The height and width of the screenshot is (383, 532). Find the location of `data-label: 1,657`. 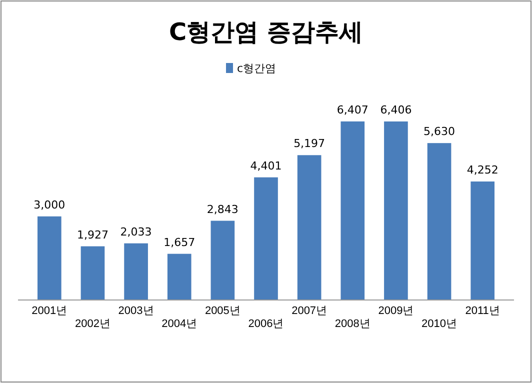

data-label: 1,657 is located at coordinates (180, 242).